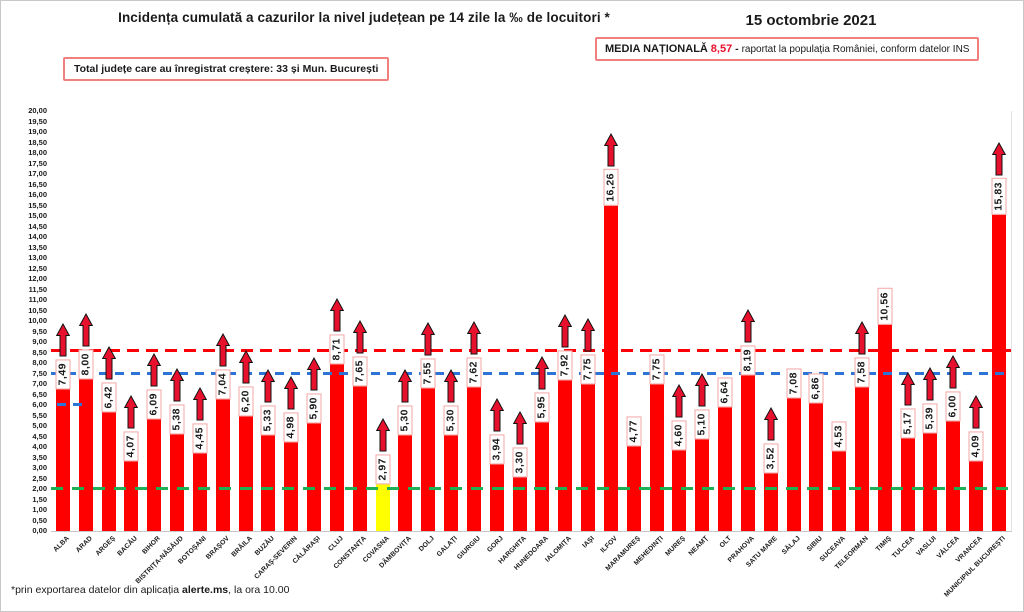 Image resolution: width=1024 pixels, height=612 pixels. Describe the element at coordinates (908, 423) in the screenshot. I see `value-label: 5,17` at that location.